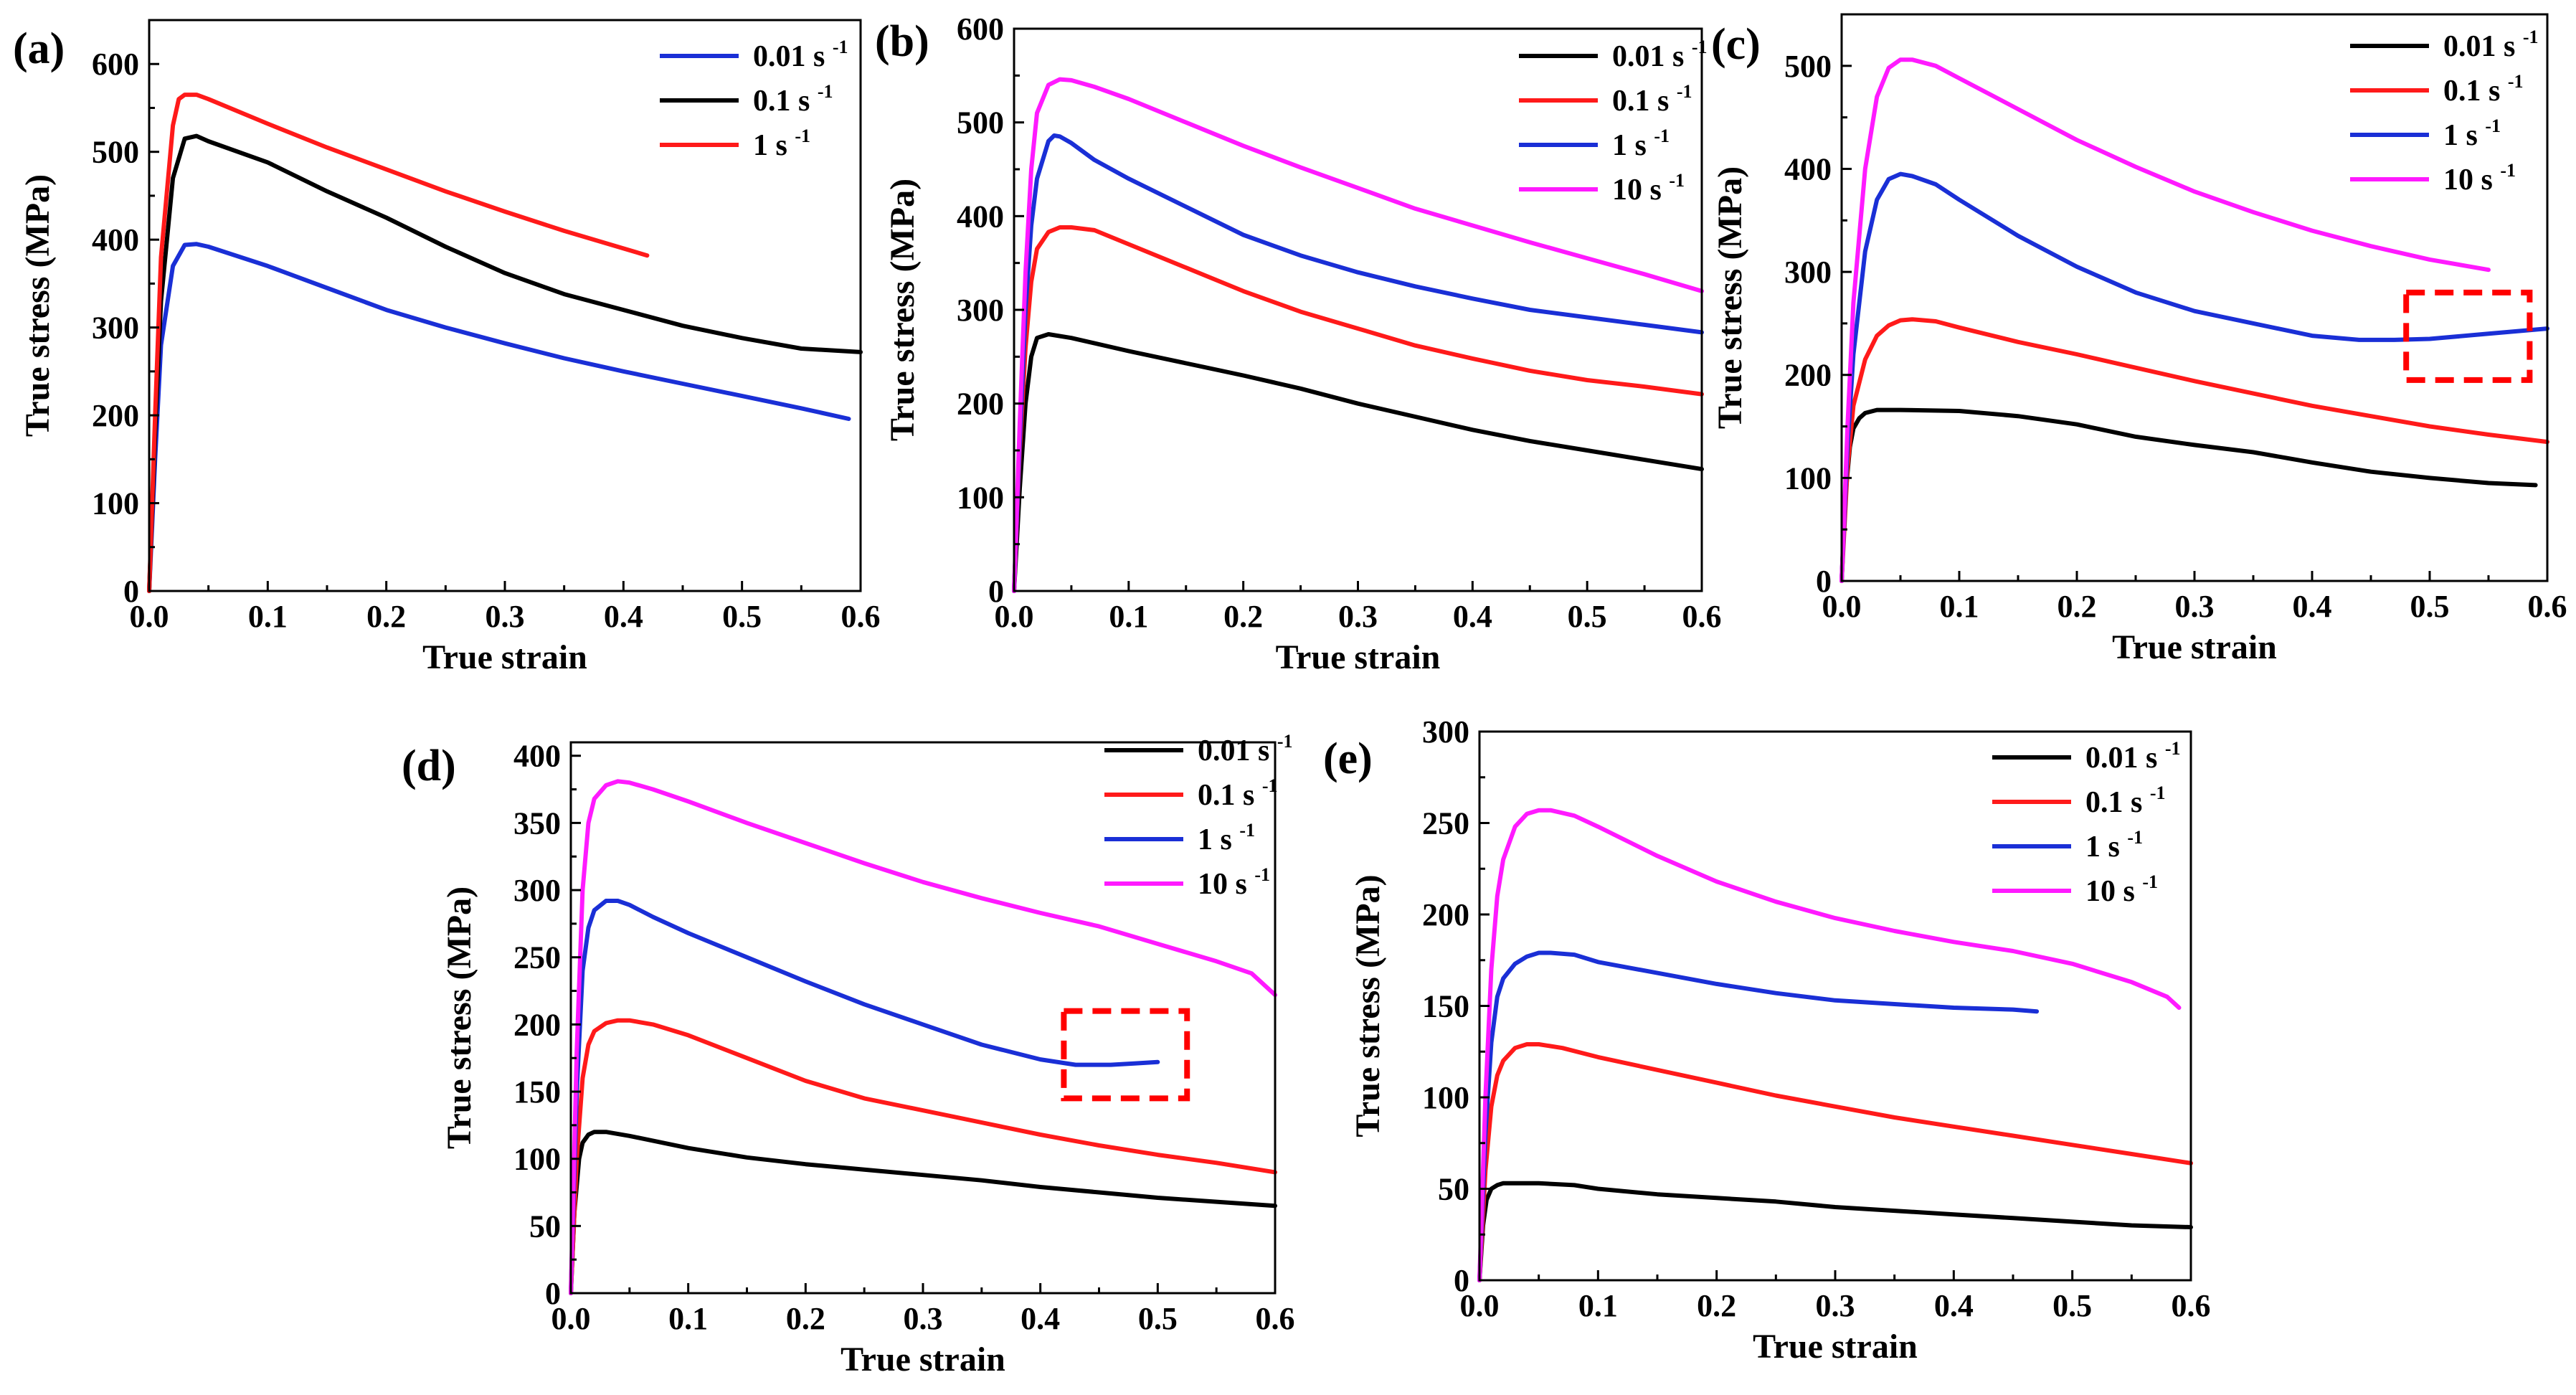 This screenshot has height=1395, width=2576. What do you see at coordinates (537, 1092) in the screenshot?
I see `y-tick-label: 150` at bounding box center [537, 1092].